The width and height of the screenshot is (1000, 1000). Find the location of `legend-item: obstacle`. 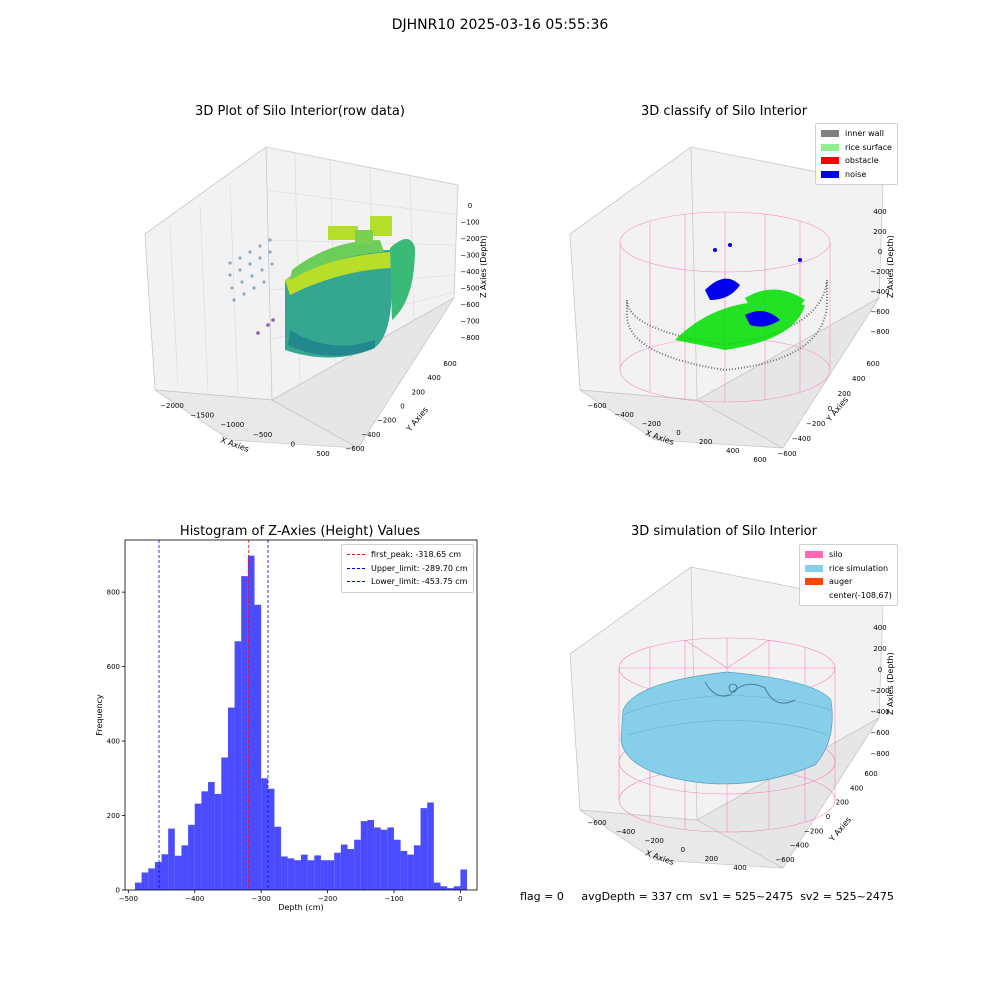

legend-item: obstacle is located at coordinates (856, 161).